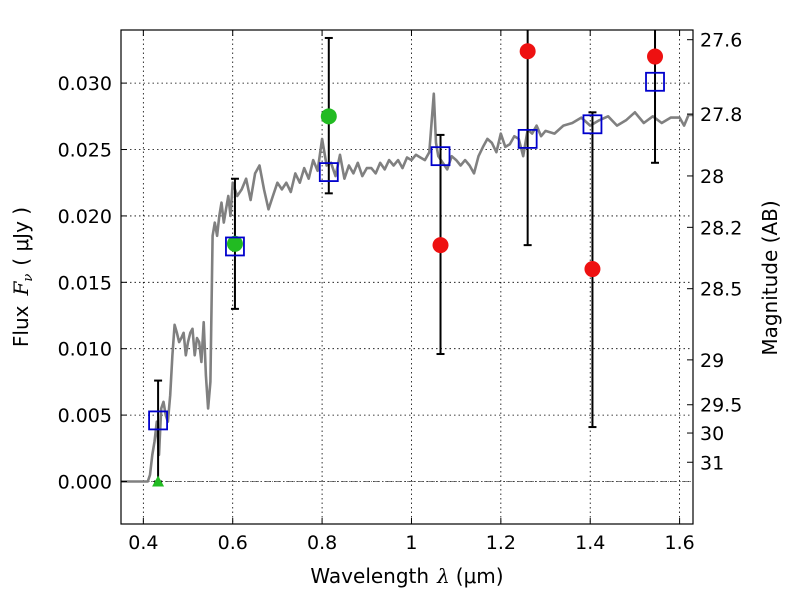  Describe the element at coordinates (322, 543) in the screenshot. I see `x-tick-label: 0.8` at that location.